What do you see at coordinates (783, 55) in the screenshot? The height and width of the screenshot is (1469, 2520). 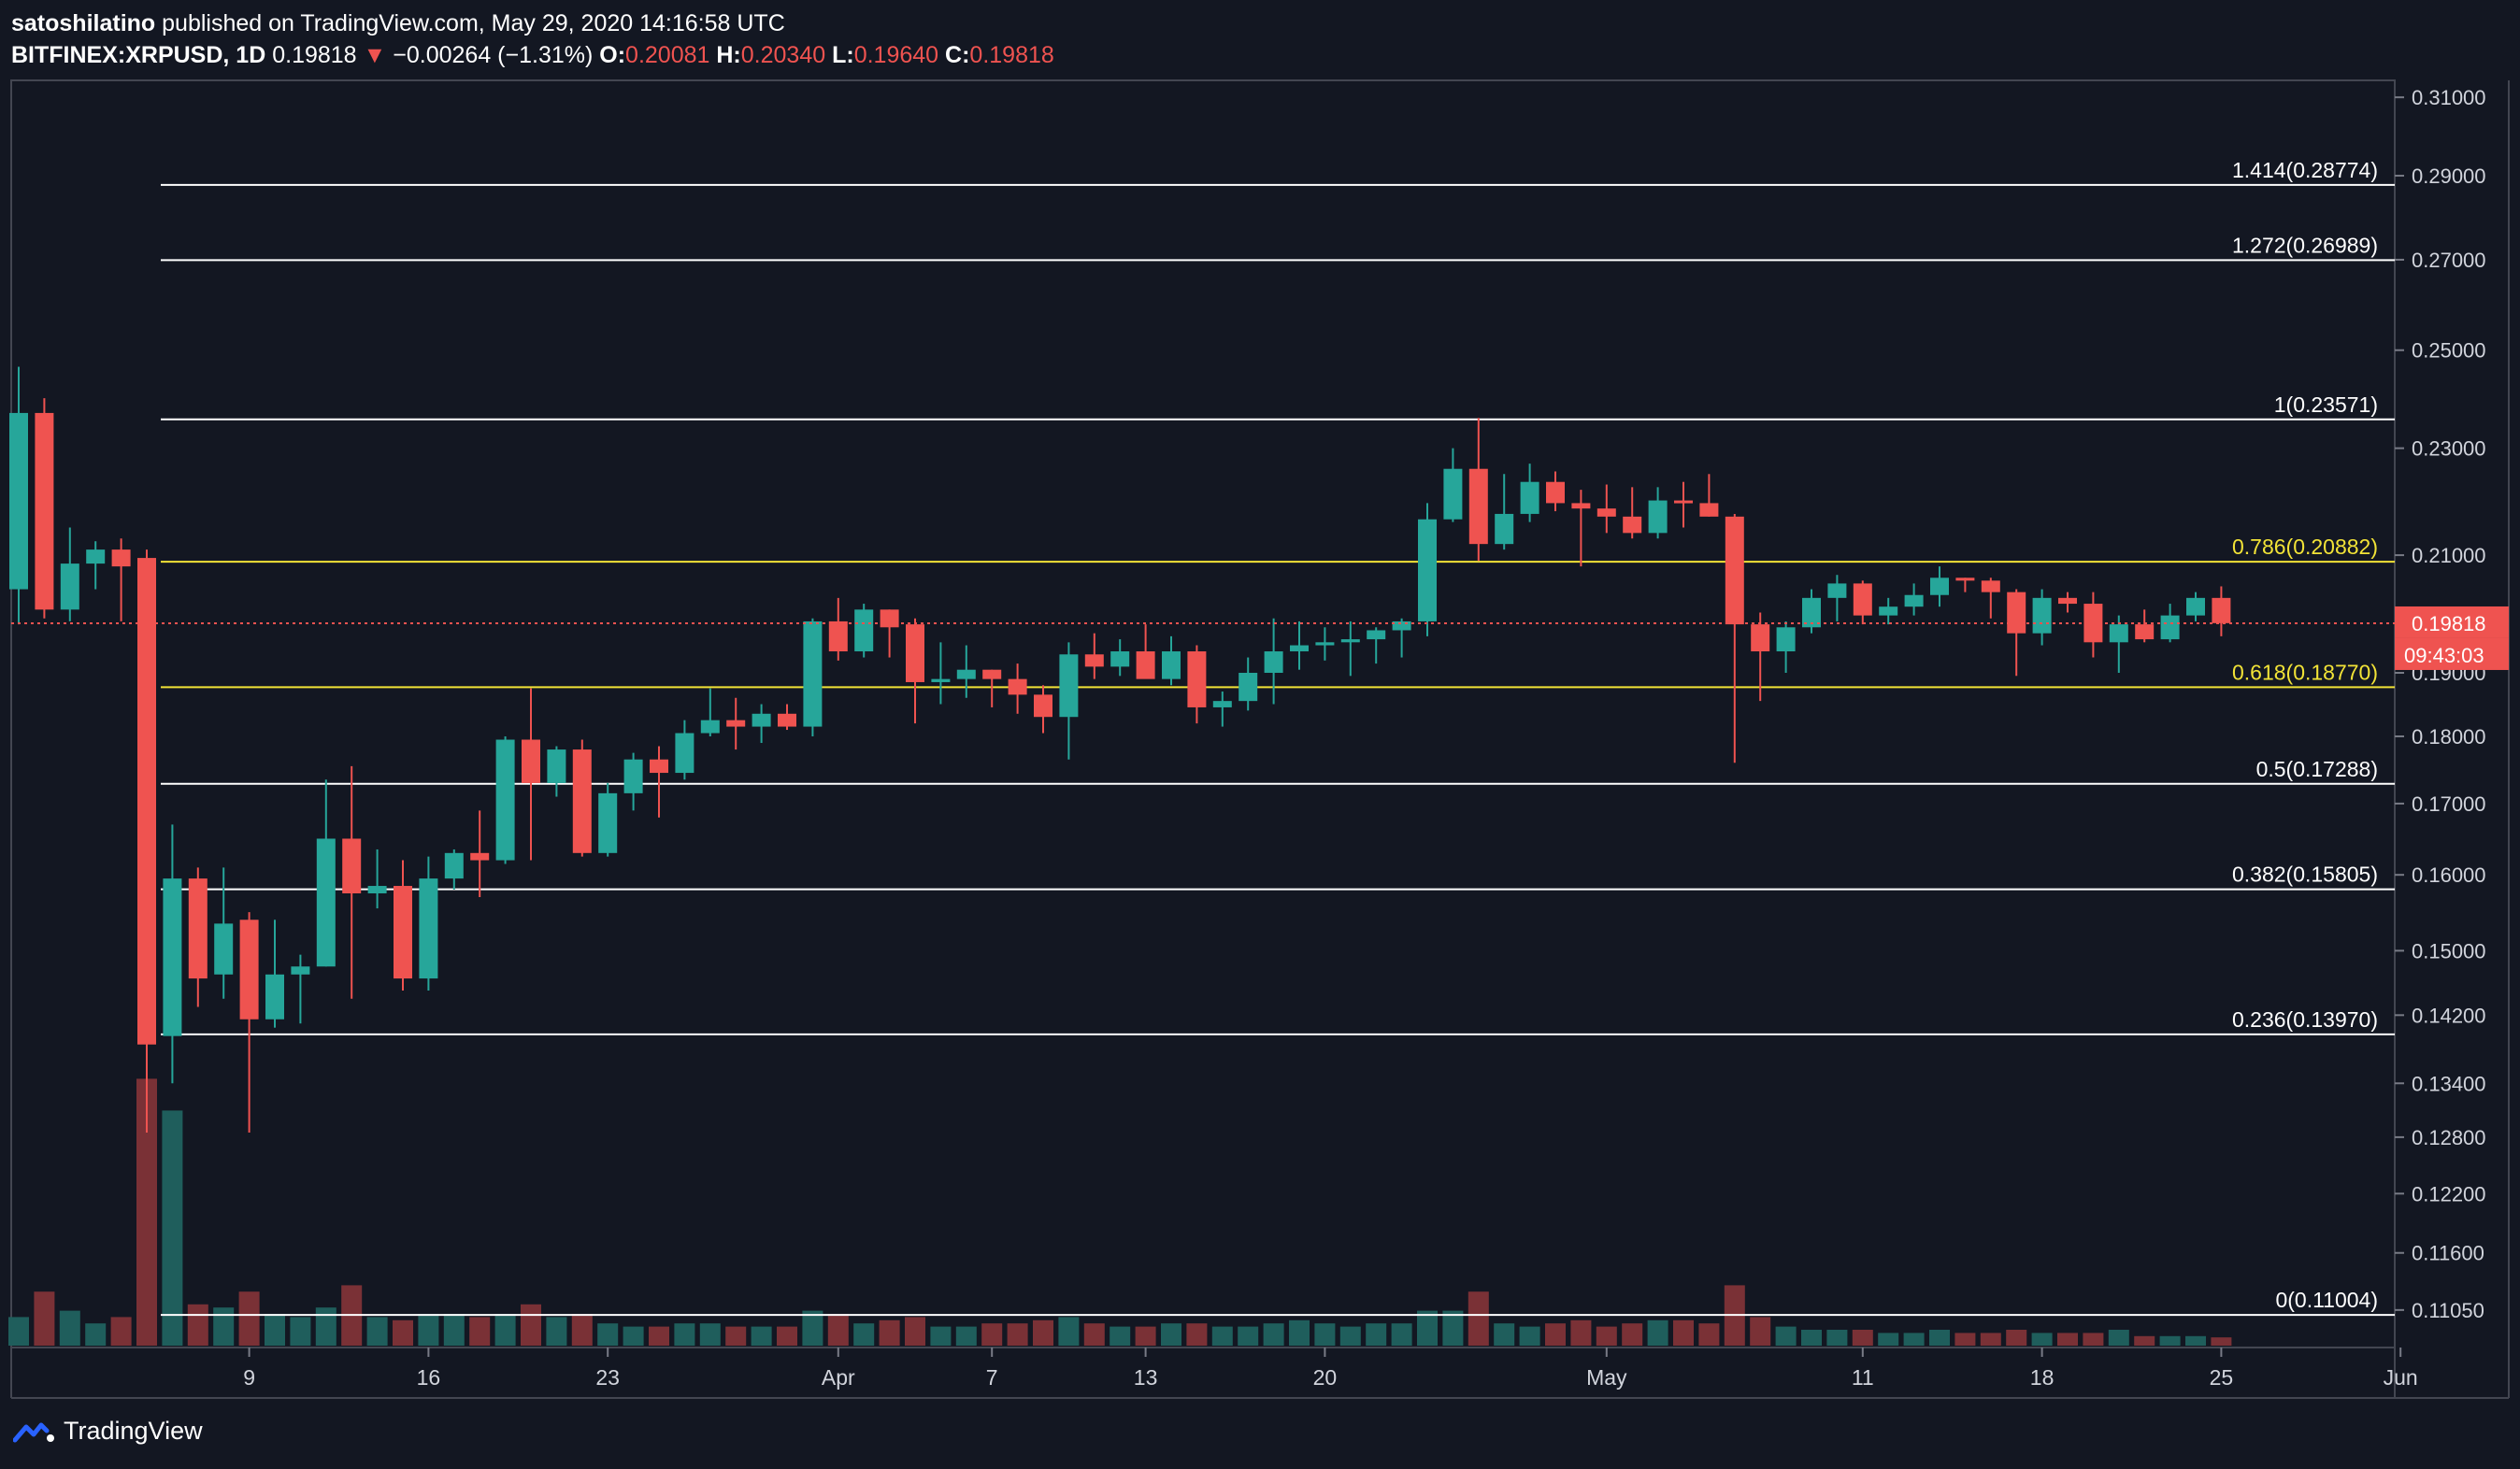 I see `high-value: 0.20340` at bounding box center [783, 55].